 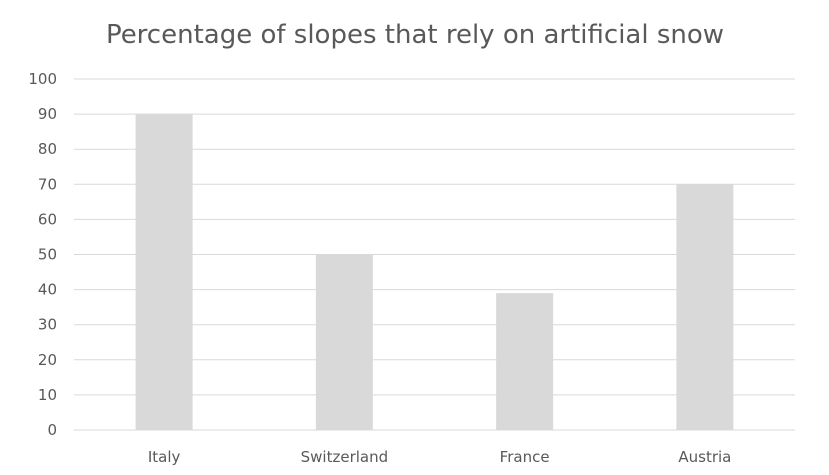 I want to click on y-axis-tick-labels: 0 10 20 30 40 50 60 70 80 90 100, so click(x=42, y=254).